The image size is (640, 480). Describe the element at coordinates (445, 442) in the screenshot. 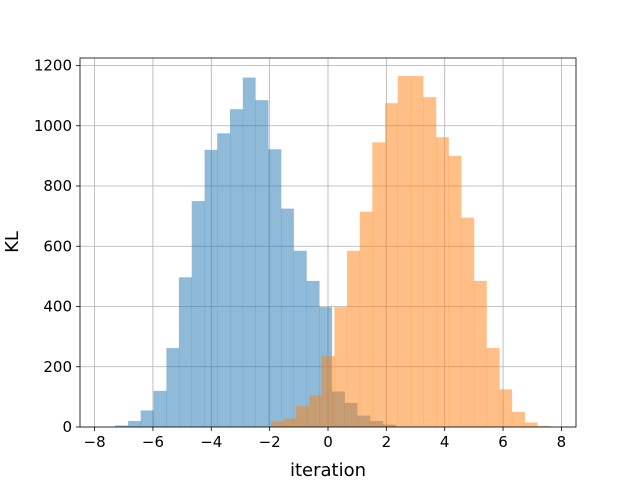

I see `x-tick-label: 4` at that location.